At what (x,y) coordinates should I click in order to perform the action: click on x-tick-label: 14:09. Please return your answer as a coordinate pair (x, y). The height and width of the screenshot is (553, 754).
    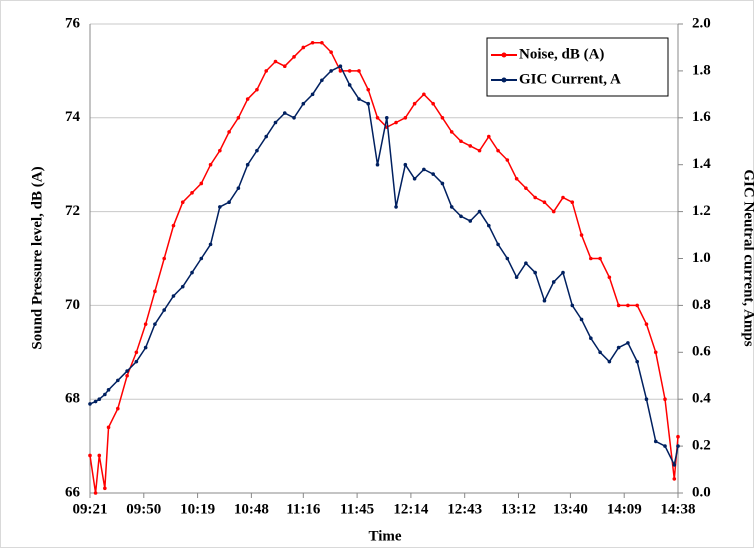
    Looking at the image, I should click on (624, 509).